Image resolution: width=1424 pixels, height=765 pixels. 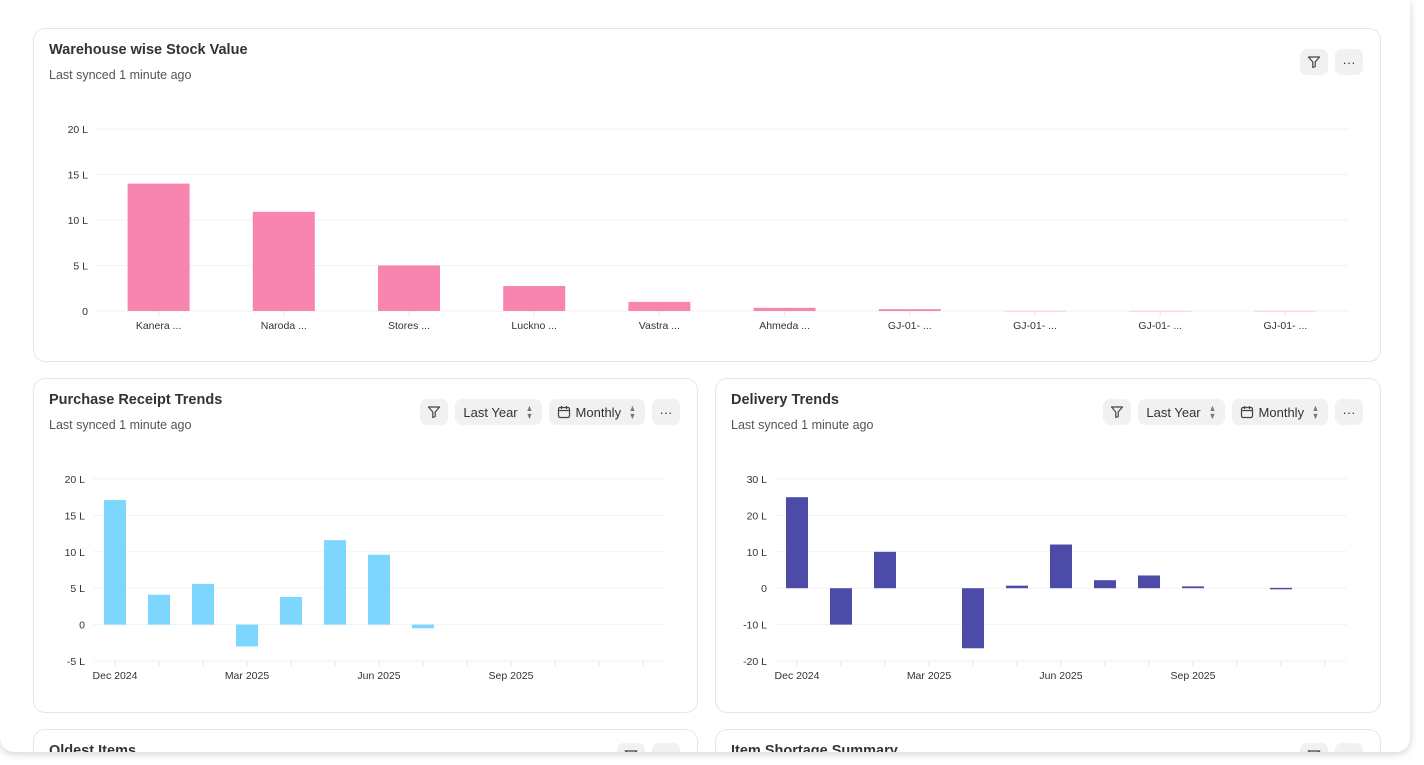 I want to click on card-title: Delivery Trends, so click(x=785, y=400).